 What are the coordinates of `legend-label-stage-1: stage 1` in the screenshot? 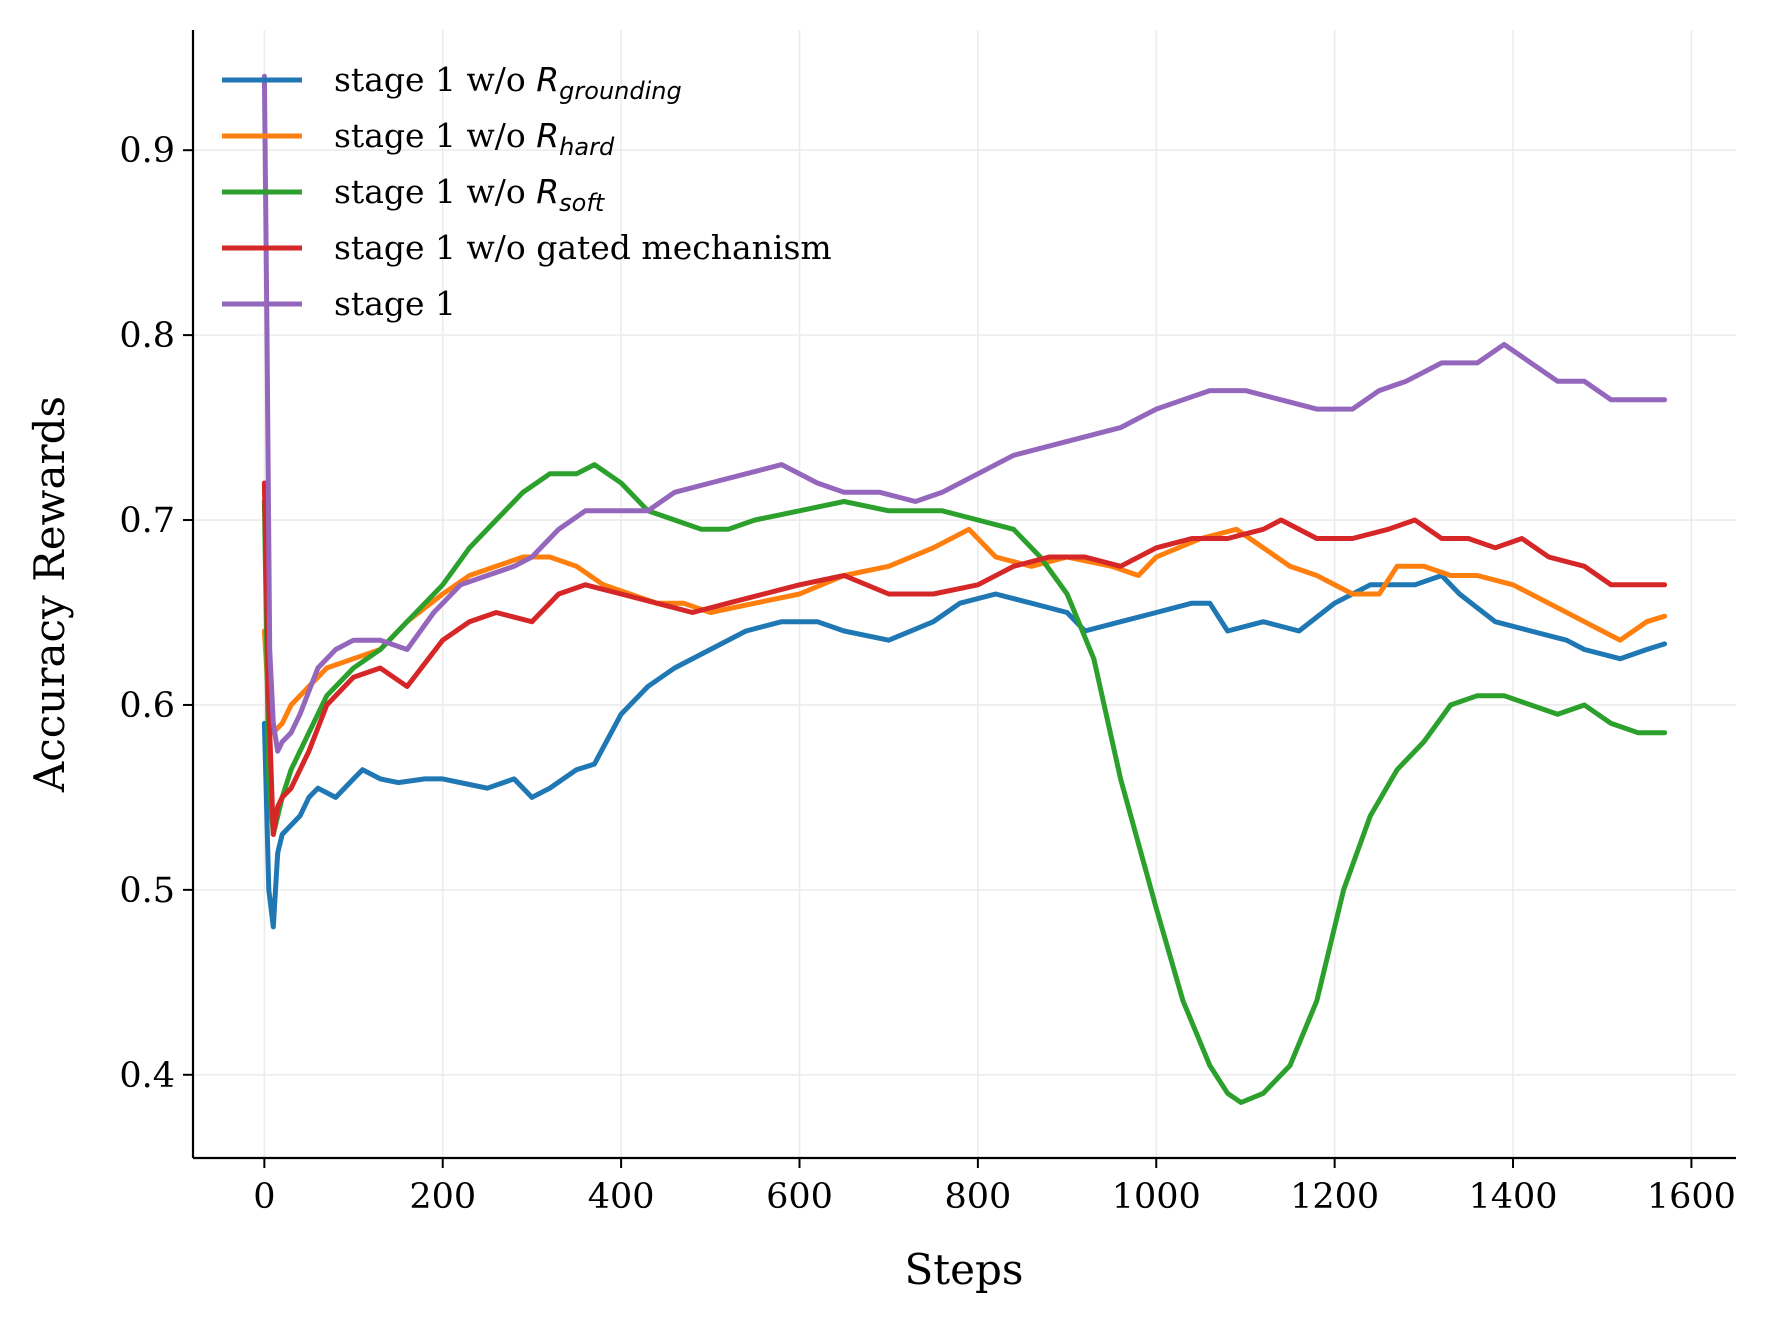 It's located at (395, 303).